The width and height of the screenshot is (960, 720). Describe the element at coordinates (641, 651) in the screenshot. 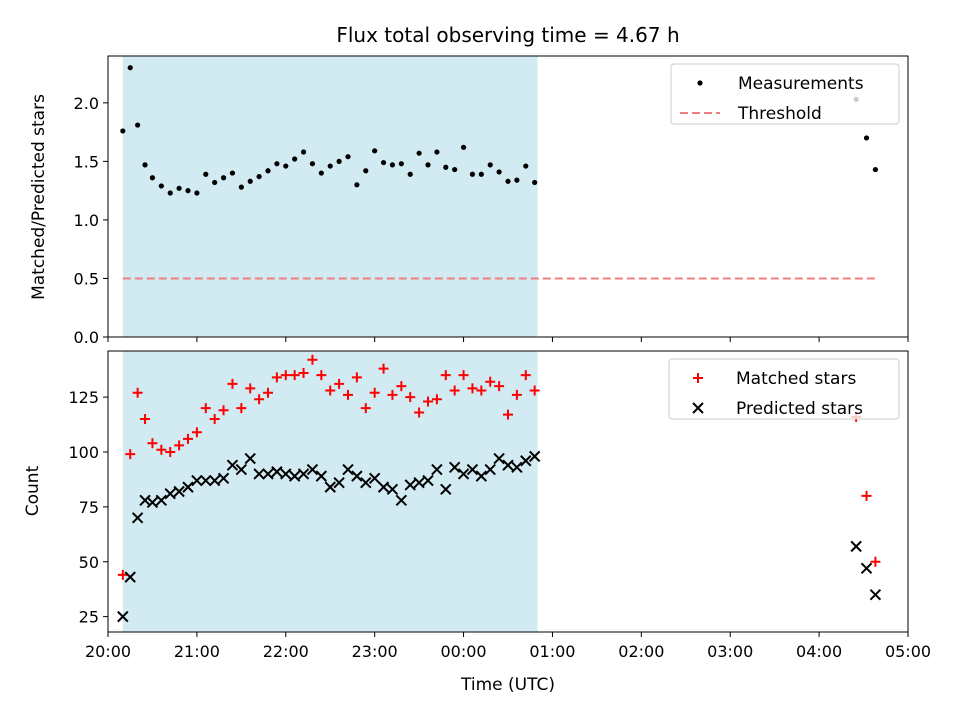

I see `x-tick-label: 02:00` at that location.